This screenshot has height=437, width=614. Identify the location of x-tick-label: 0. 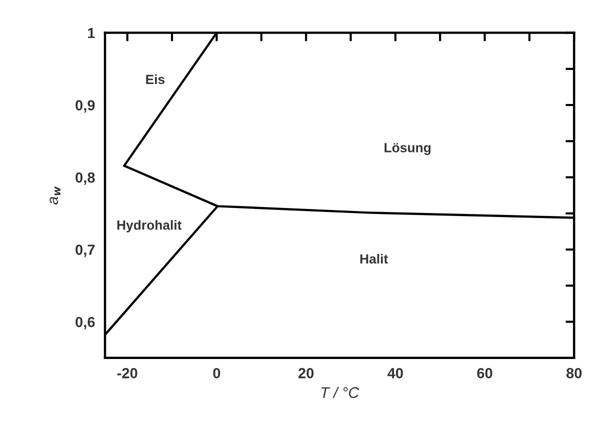
(216, 373).